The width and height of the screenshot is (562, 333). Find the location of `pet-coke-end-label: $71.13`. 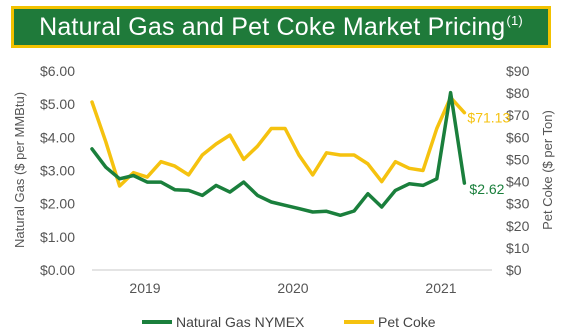

pet-coke-end-label: $71.13 is located at coordinates (488, 118).